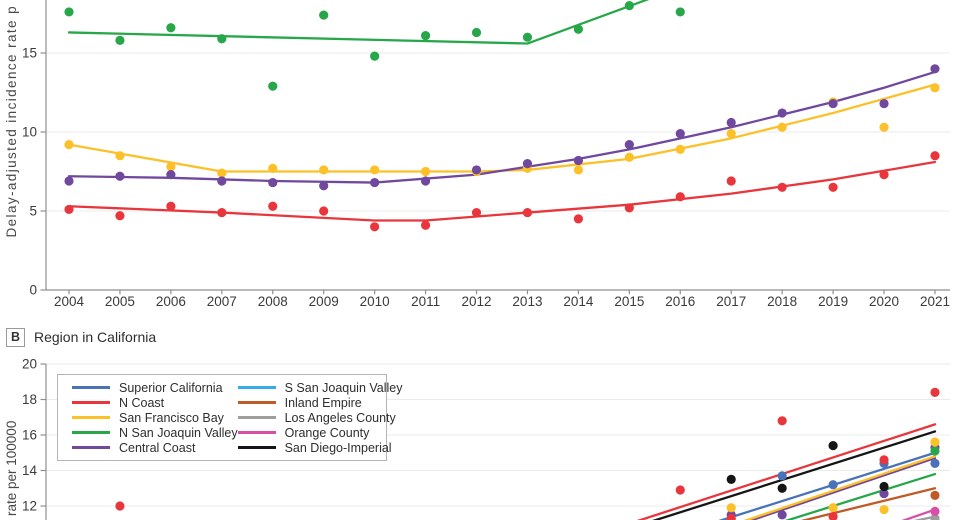 The image size is (960, 520). I want to click on legend-label: Los Angeles County, so click(340, 417).